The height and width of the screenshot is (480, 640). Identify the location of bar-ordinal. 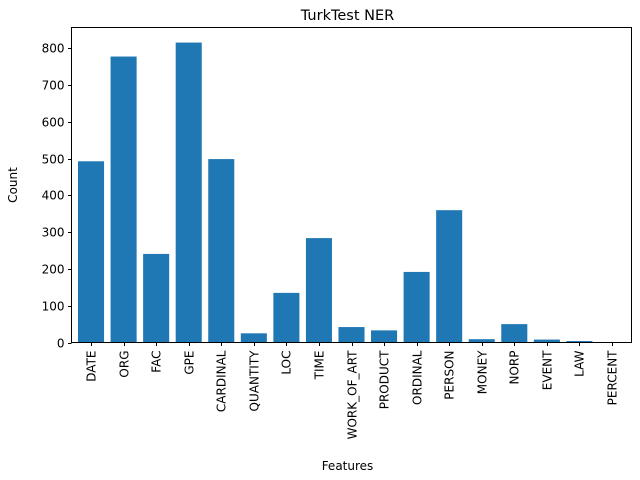
(416, 307).